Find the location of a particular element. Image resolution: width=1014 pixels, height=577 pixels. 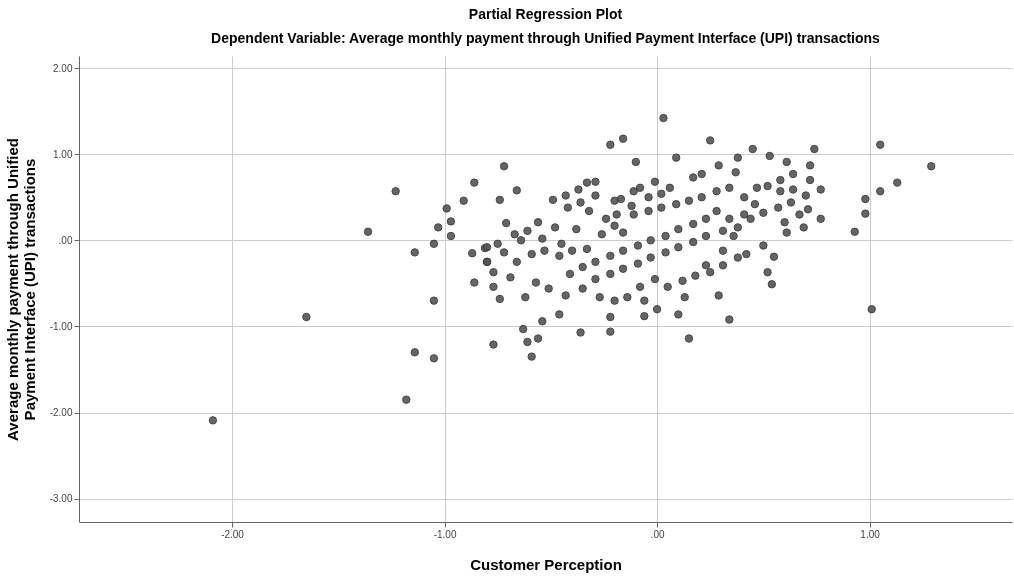

y-tick-label: 2.00 is located at coordinates (63, 68).